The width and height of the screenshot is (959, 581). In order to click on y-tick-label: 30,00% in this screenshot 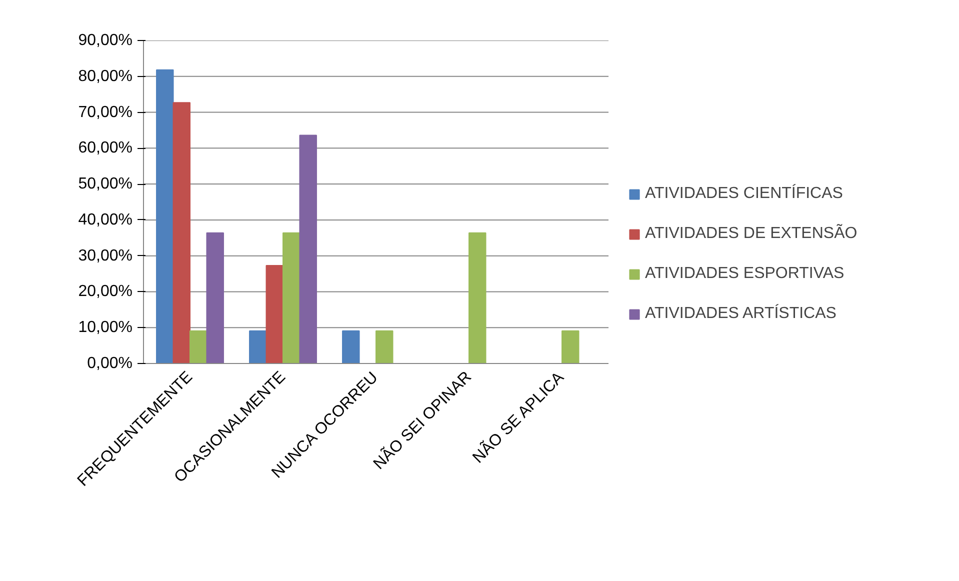, I will do `click(105, 255)`.